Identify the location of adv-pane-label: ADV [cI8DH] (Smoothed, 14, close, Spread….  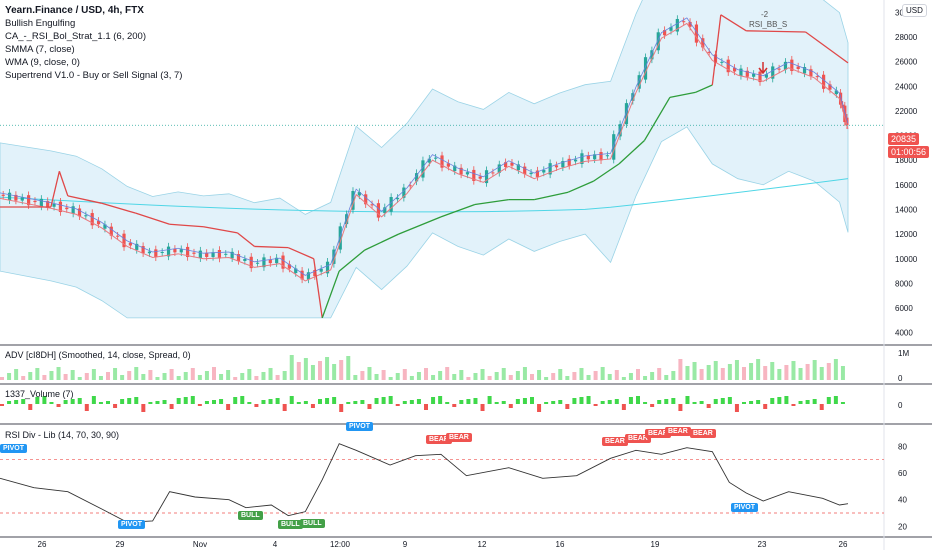
(98, 355).